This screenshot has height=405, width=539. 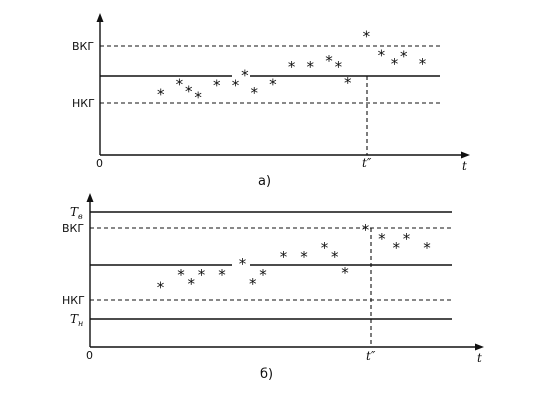 What do you see at coordinates (73, 300) in the screenshot?
I see `panel-b-lower-control-label: НКГ` at bounding box center [73, 300].